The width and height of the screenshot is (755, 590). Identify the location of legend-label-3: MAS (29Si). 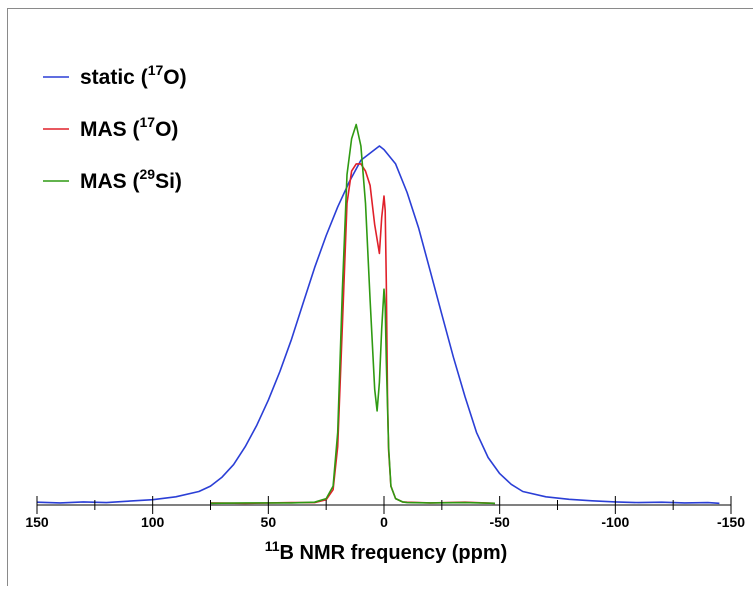
(131, 179).